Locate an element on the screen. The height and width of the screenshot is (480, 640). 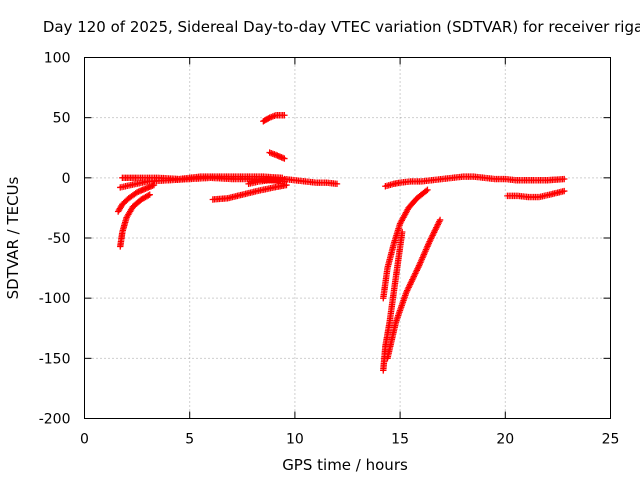
y-tick-label: -150 is located at coordinates (55, 359).